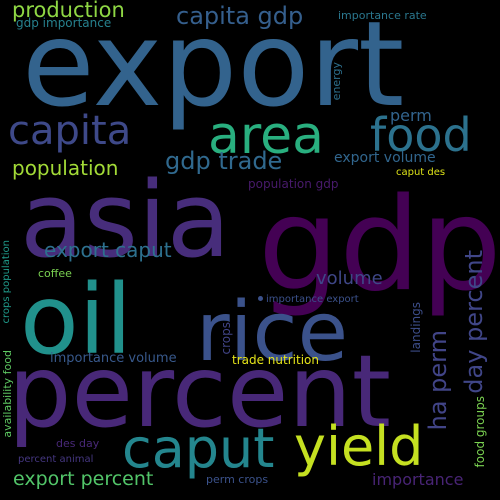 The height and width of the screenshot is (500, 500). I want to click on word-yield: yield, so click(359, 446).